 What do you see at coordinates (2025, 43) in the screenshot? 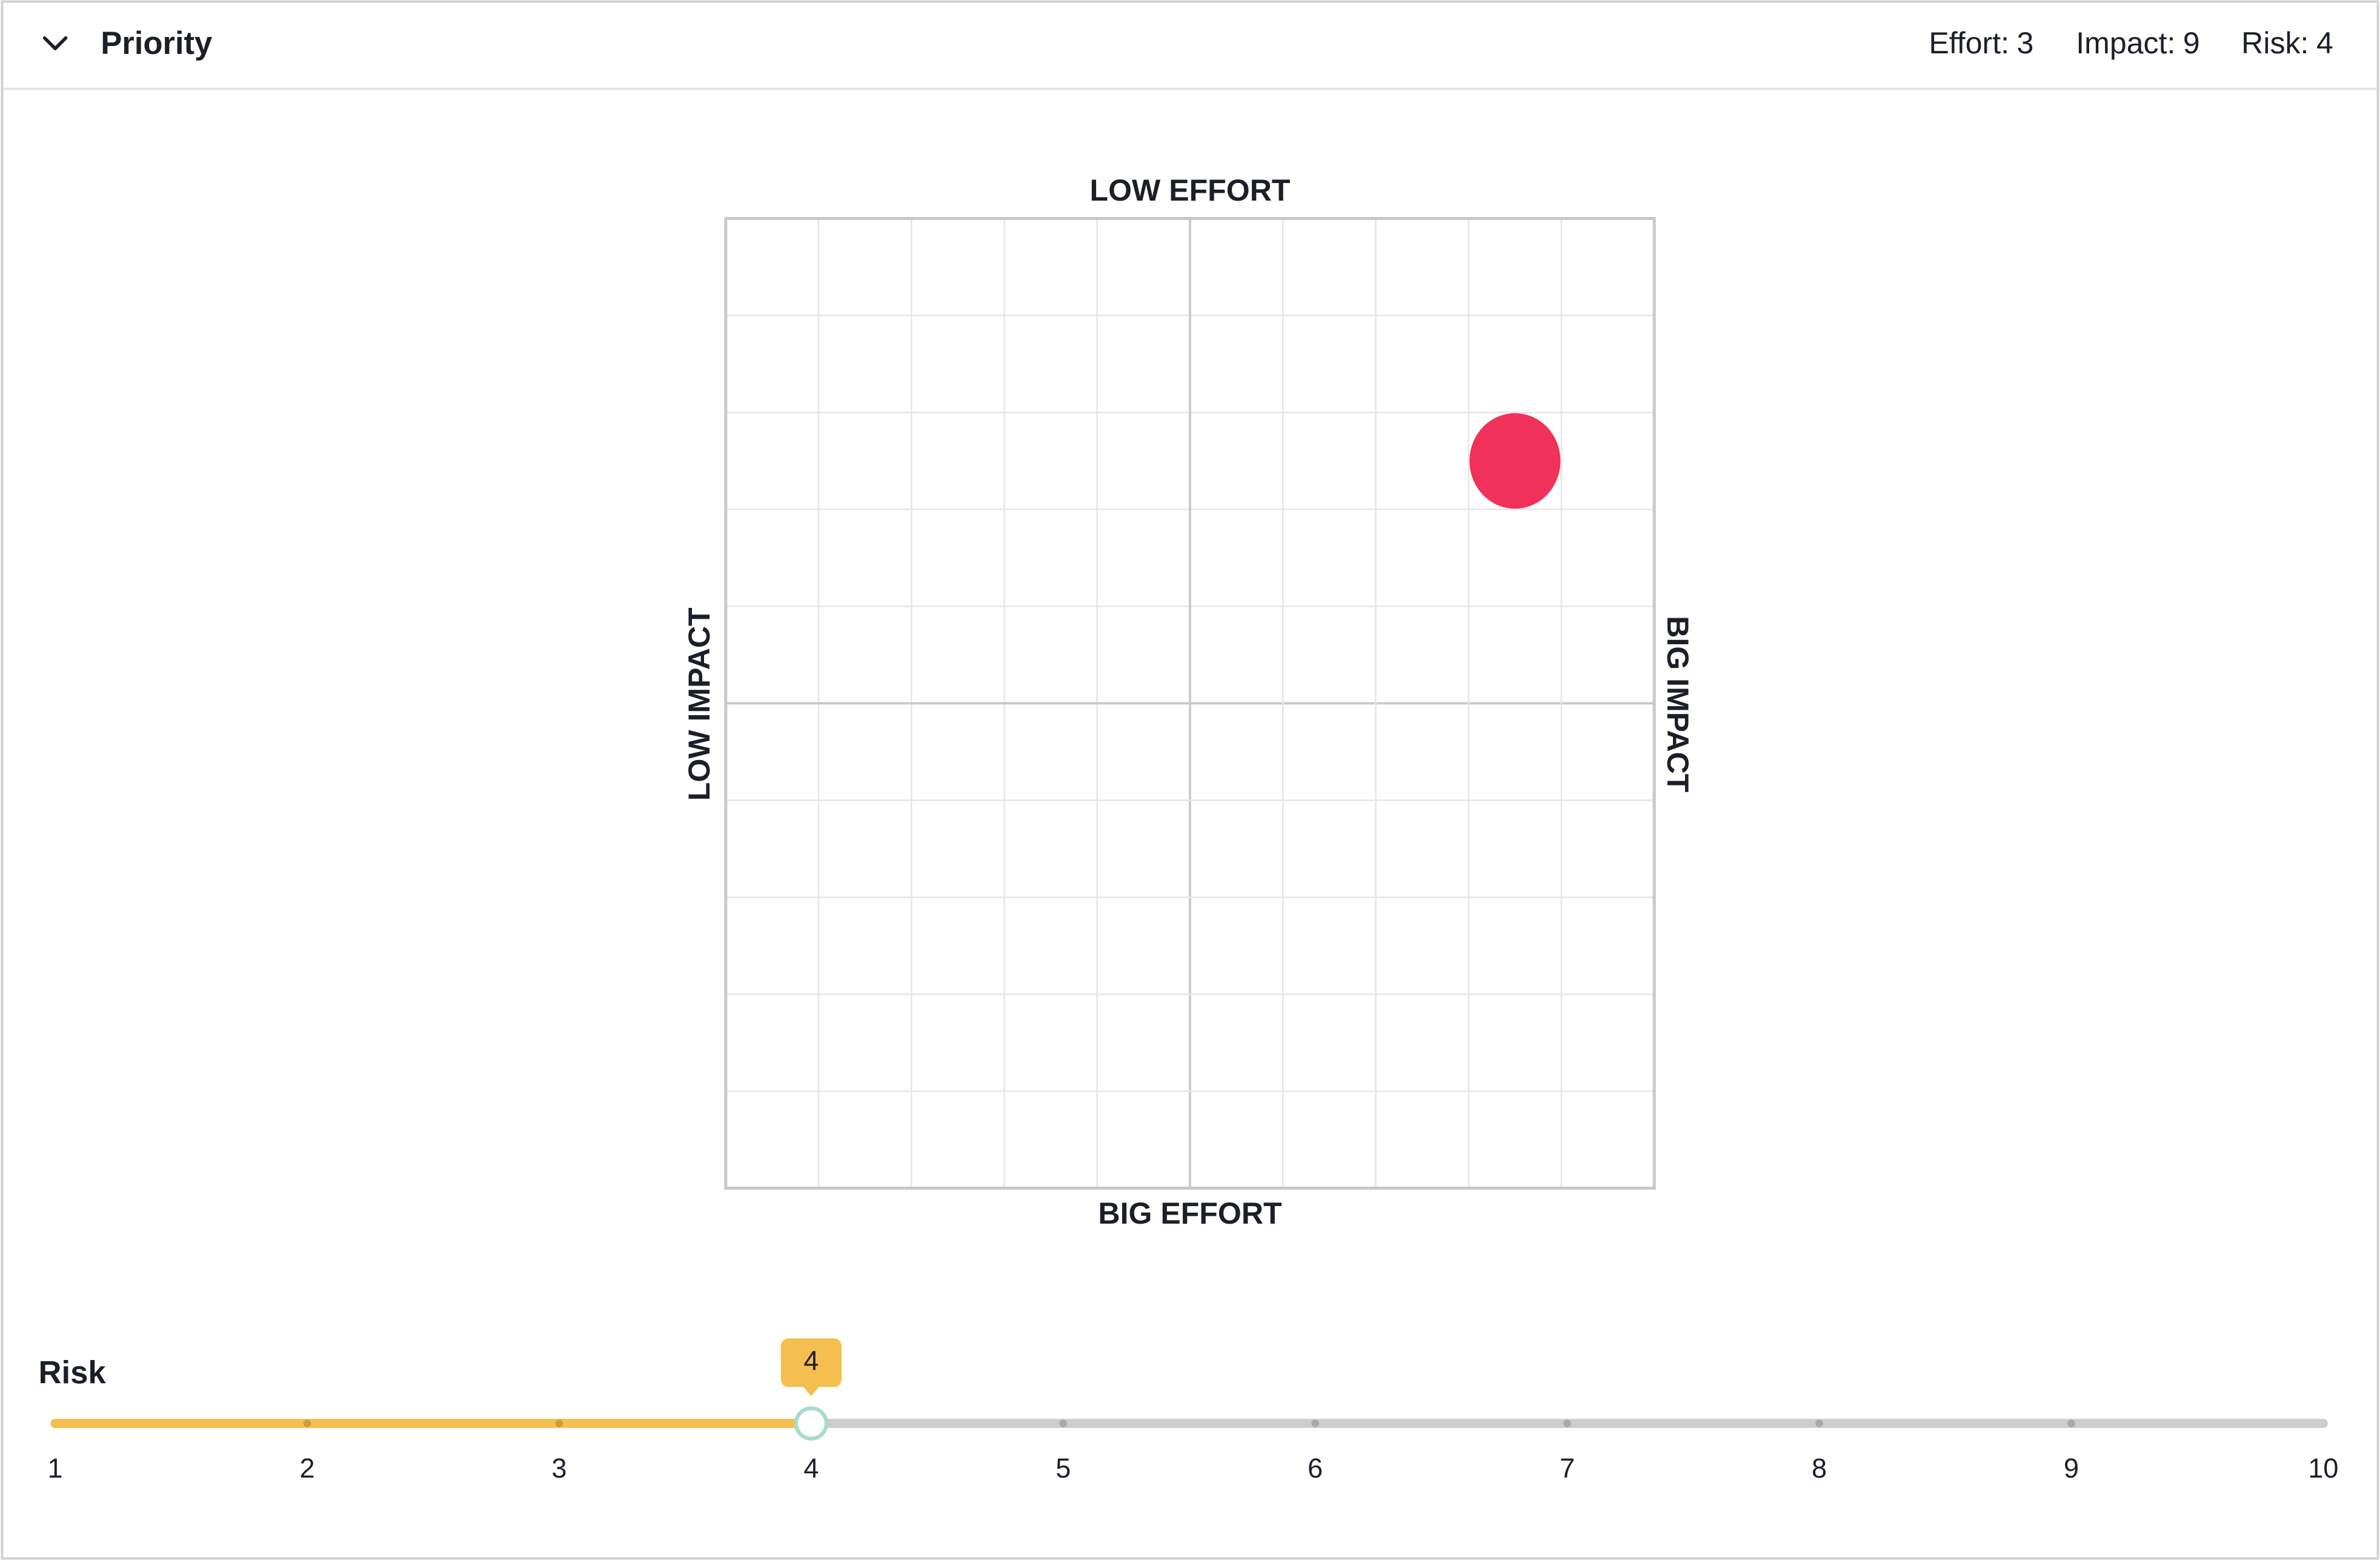
I see `summary-value: 3` at bounding box center [2025, 43].